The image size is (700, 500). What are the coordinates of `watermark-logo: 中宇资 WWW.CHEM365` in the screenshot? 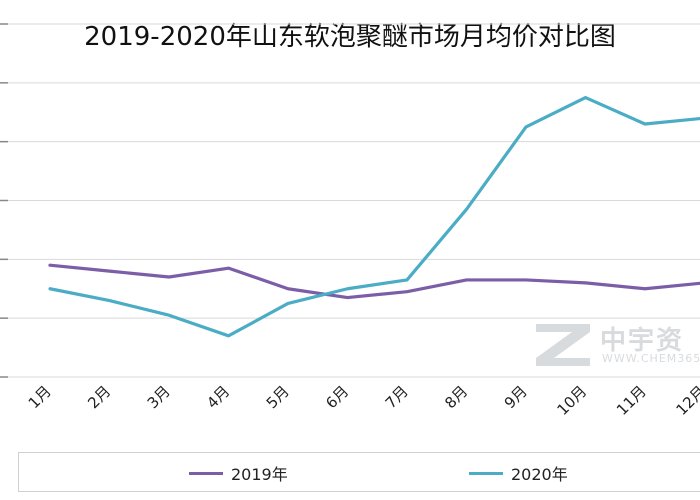 It's located at (616, 344).